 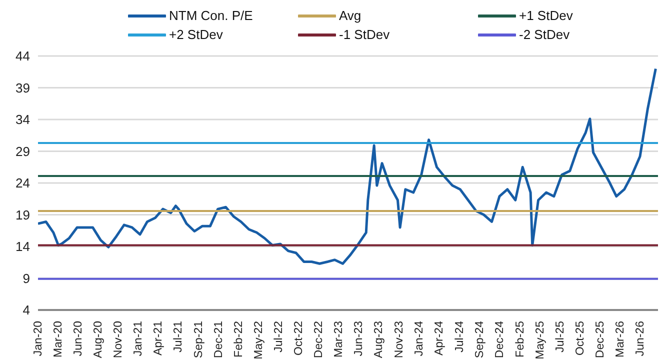 I want to click on x-tick-label: Dec-21, so click(x=218, y=339).